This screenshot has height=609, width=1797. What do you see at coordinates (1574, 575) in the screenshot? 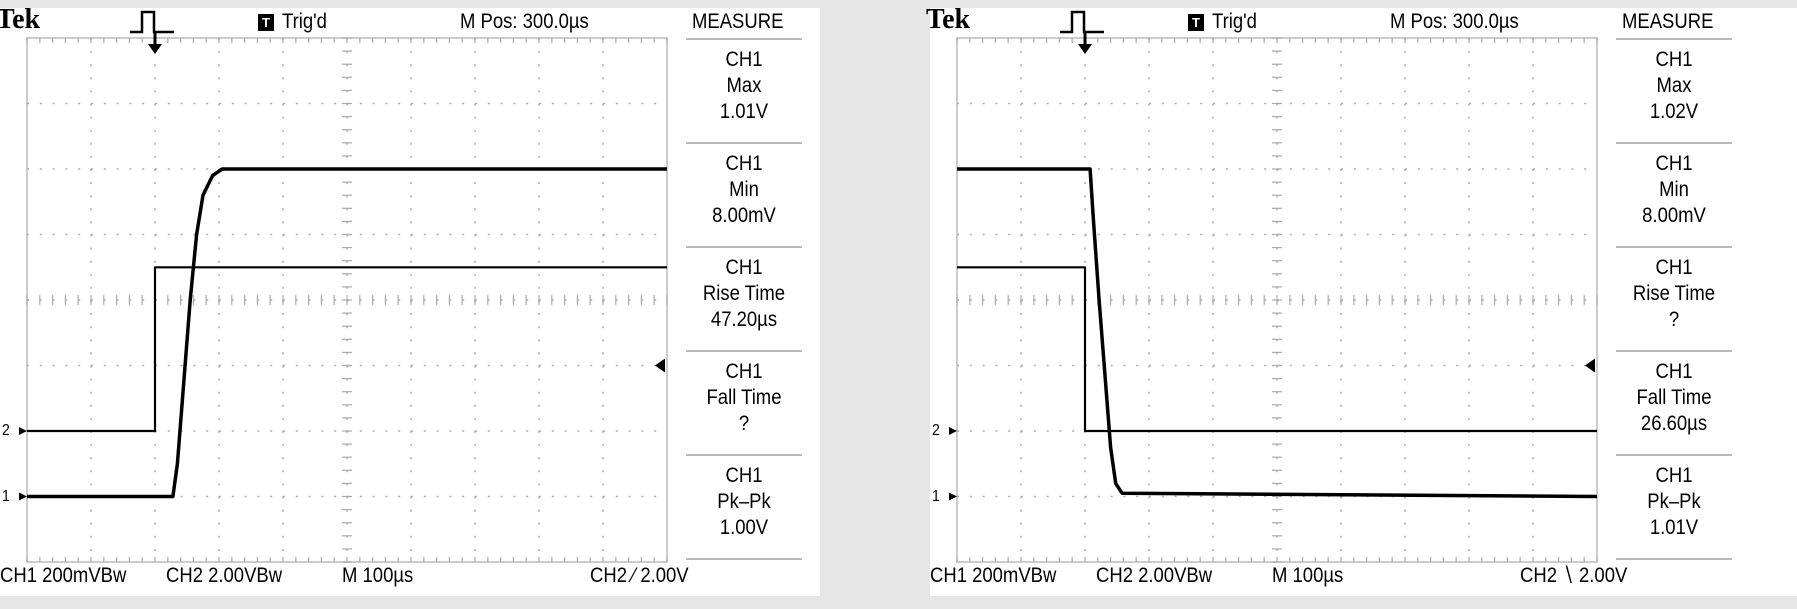
I see `trigger-setting: CH2 ∖ 2.00V` at bounding box center [1574, 575].